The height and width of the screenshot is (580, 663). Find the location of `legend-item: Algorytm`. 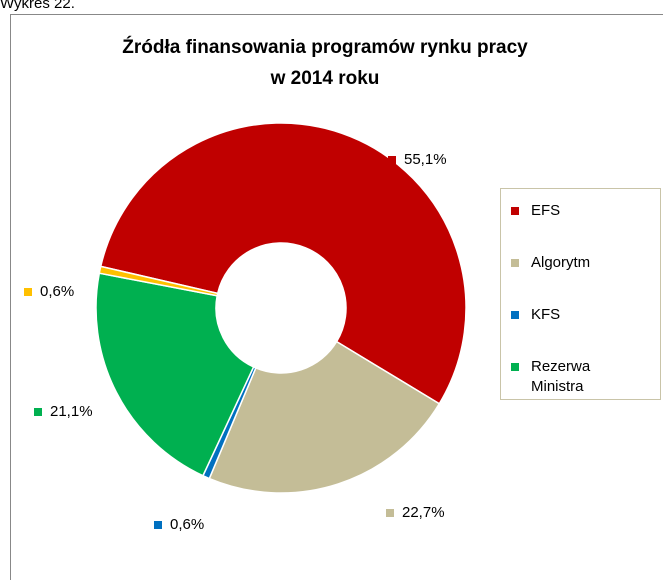

legend-item: Algorytm is located at coordinates (581, 263).